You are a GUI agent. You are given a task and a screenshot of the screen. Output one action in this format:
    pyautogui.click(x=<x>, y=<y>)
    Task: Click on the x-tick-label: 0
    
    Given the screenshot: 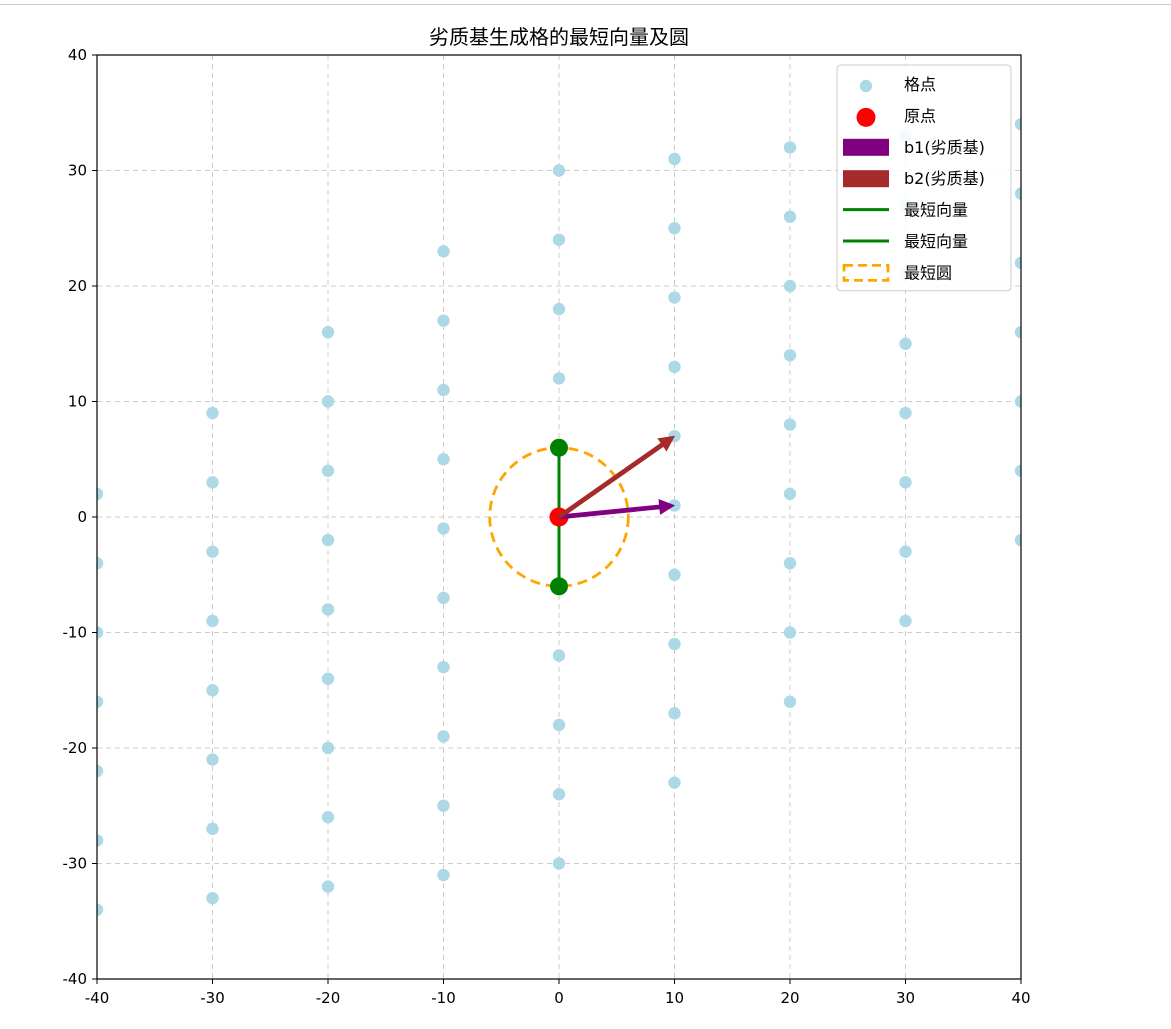 What is the action you would take?
    pyautogui.click(x=559, y=998)
    